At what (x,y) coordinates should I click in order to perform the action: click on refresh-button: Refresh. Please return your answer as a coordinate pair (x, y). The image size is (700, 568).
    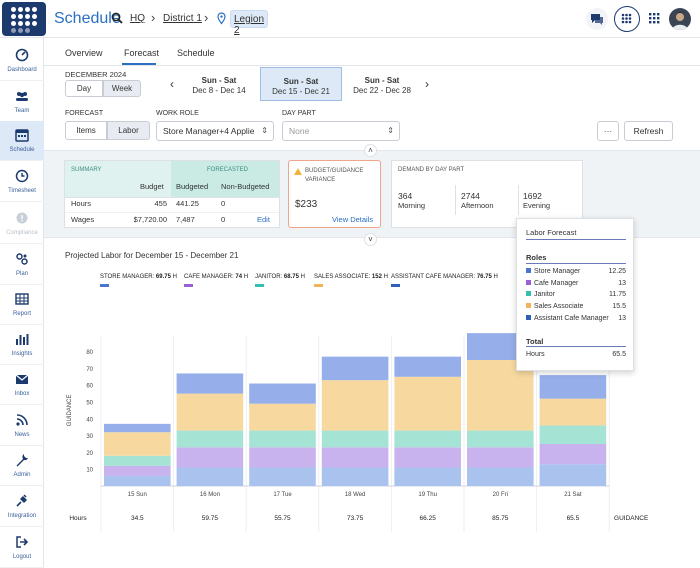
    Looking at the image, I should click on (648, 131).